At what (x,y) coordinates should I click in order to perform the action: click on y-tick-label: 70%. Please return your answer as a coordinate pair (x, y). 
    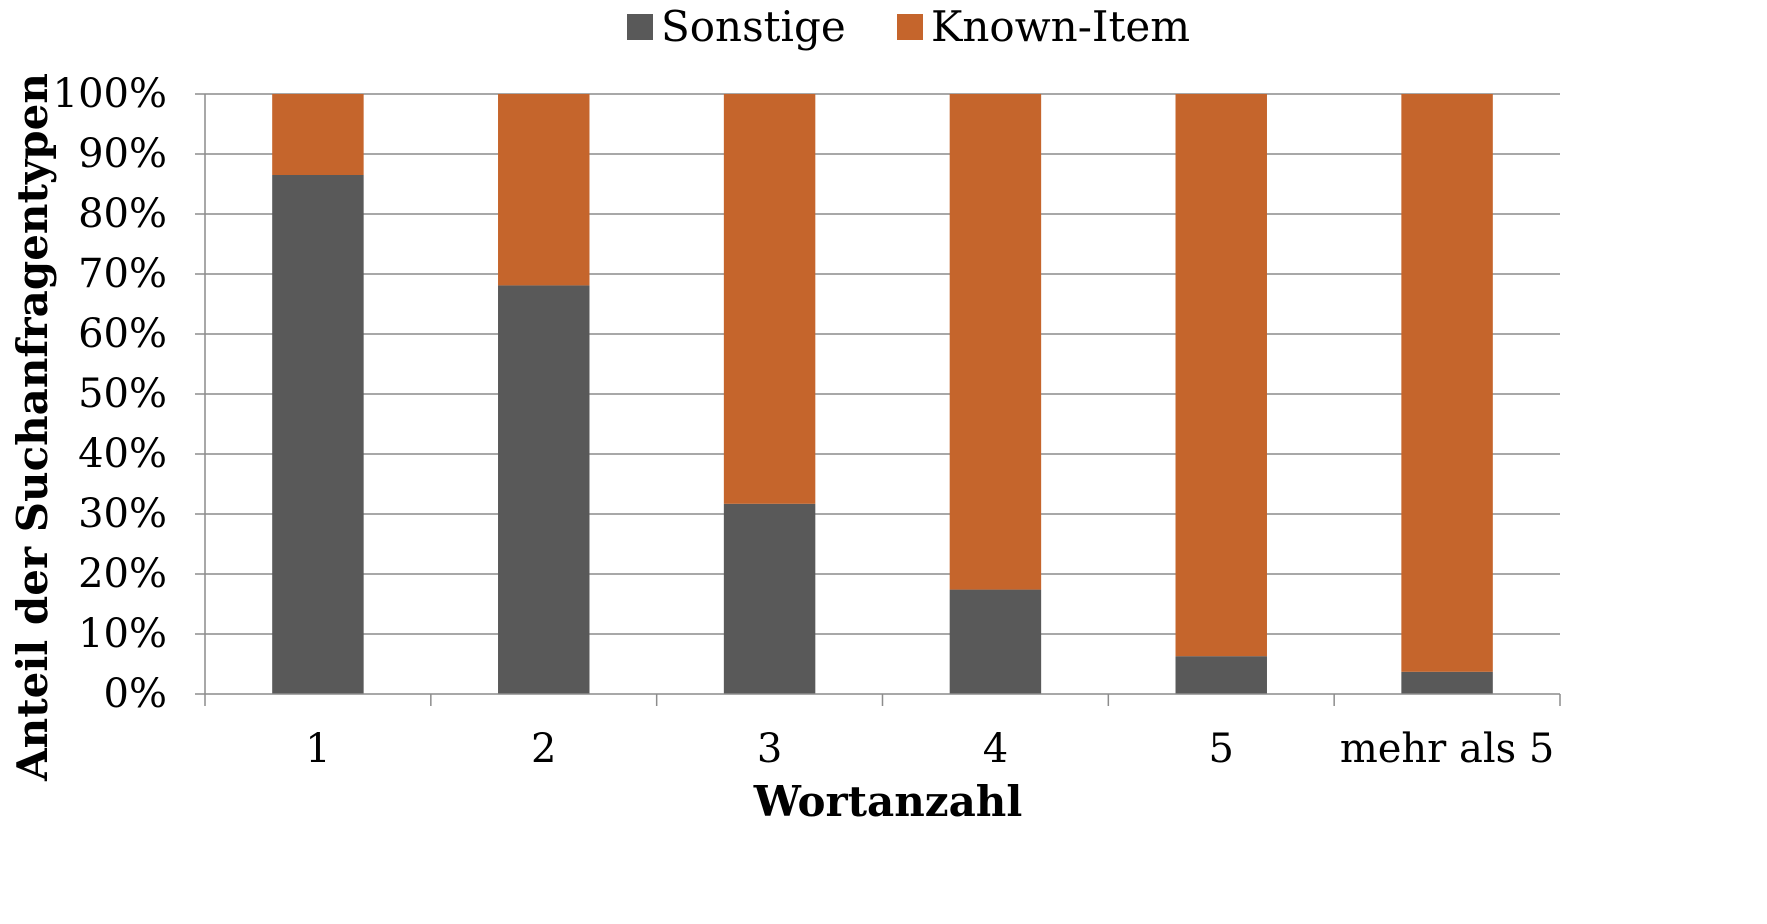
    Looking at the image, I should click on (122, 274).